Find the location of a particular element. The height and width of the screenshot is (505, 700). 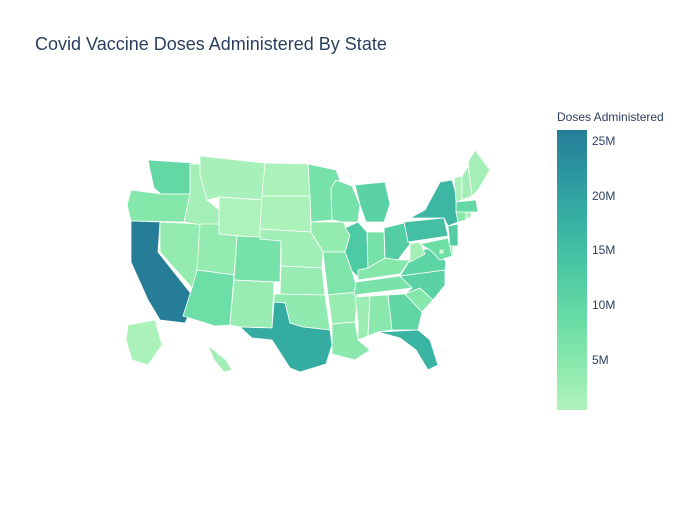

colorbar-title: Doses Administered is located at coordinates (610, 117).